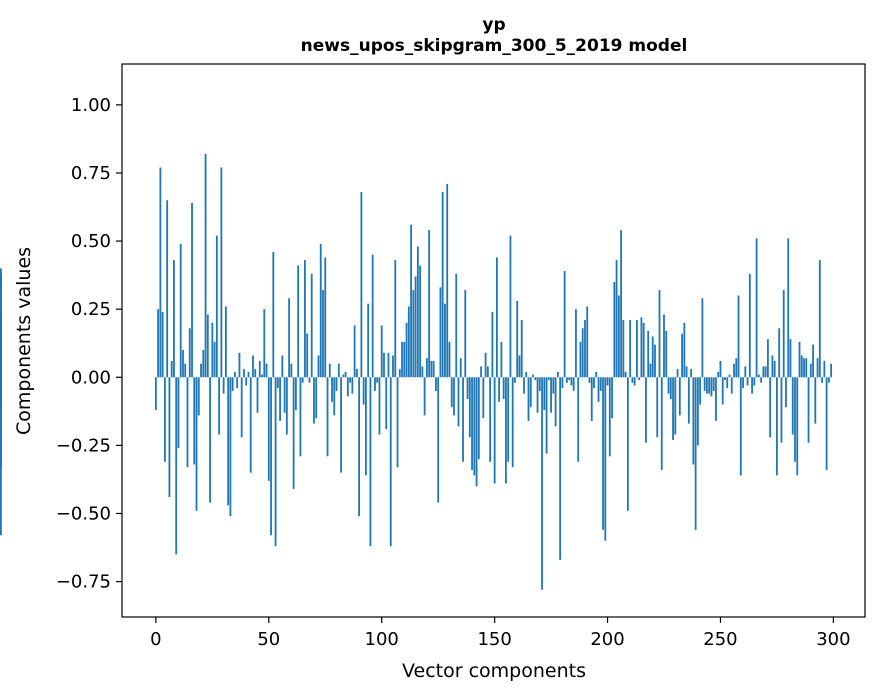 This screenshot has width=880, height=696. I want to click on x-tick-label: 300, so click(833, 639).